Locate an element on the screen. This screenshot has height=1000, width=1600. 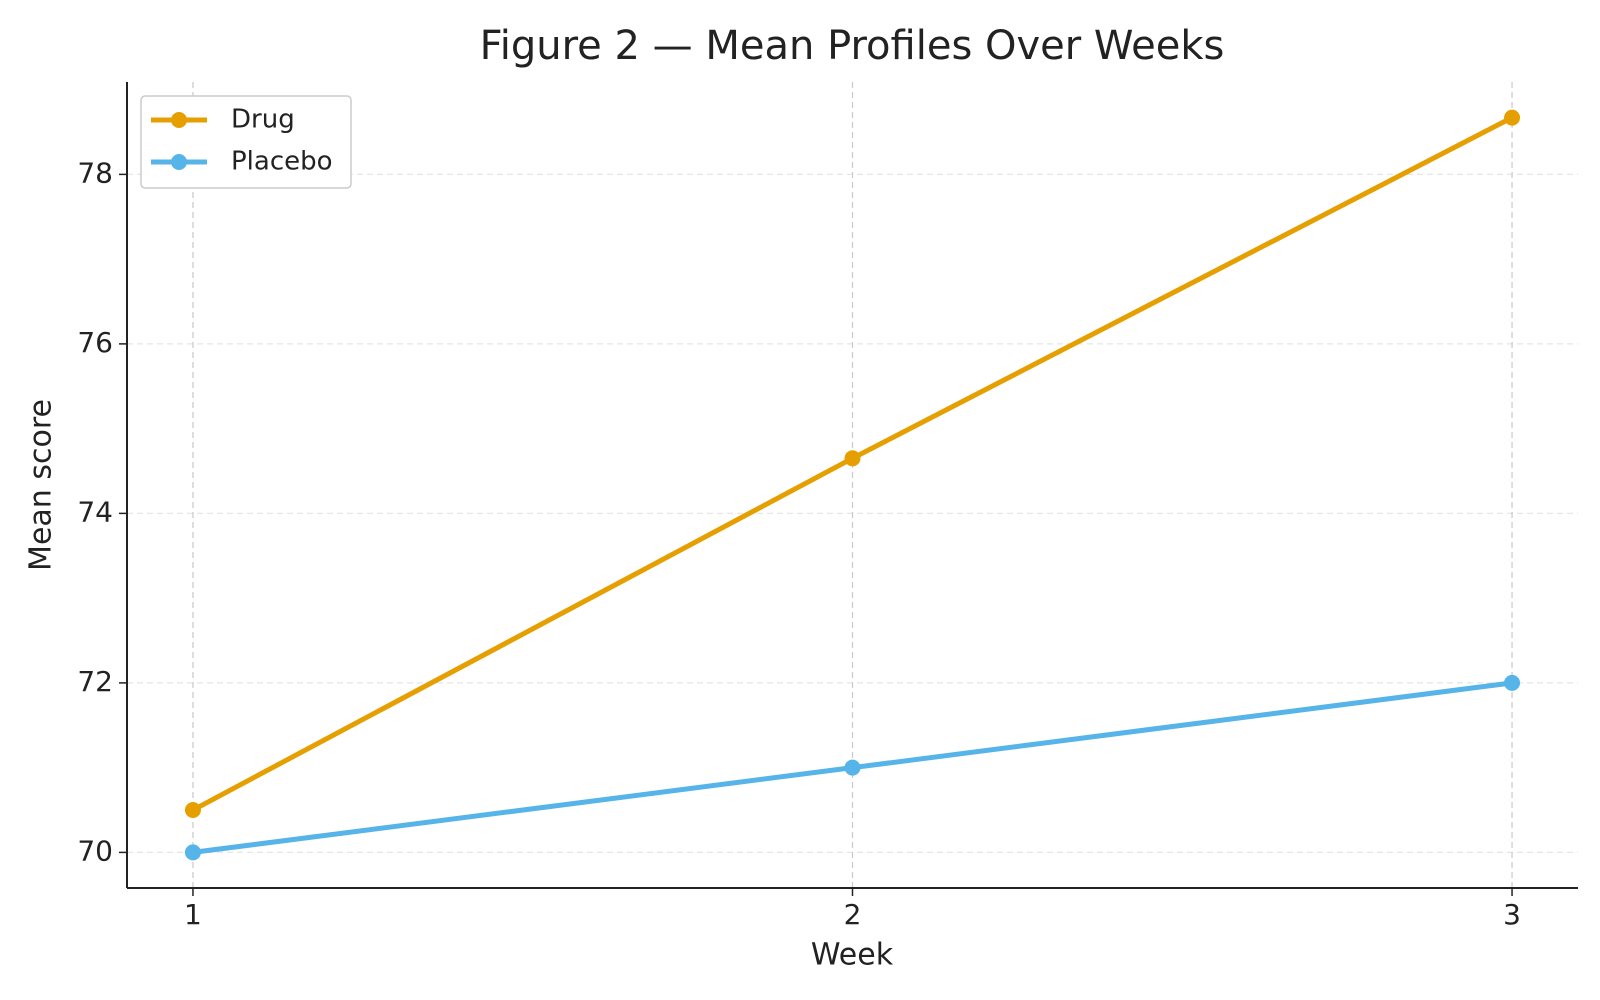
x-tick-label: 1 is located at coordinates (193, 914).